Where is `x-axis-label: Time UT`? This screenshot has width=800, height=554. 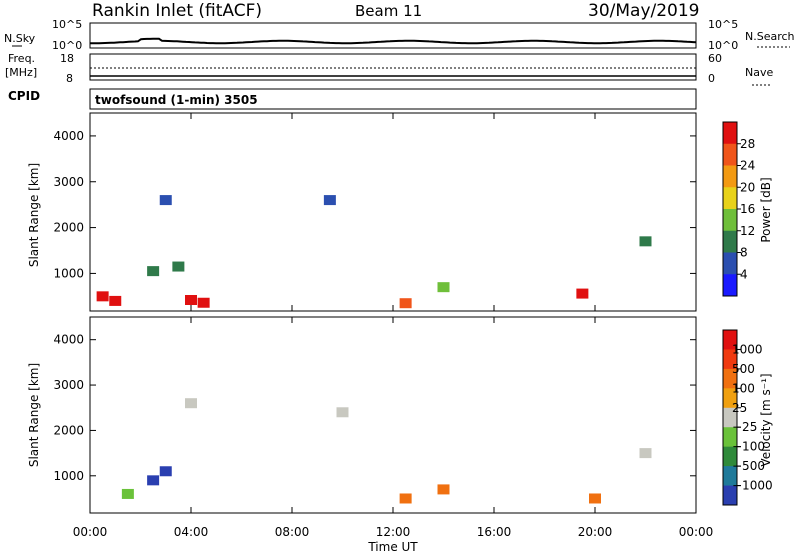
x-axis-label: Time UT is located at coordinates (392, 547).